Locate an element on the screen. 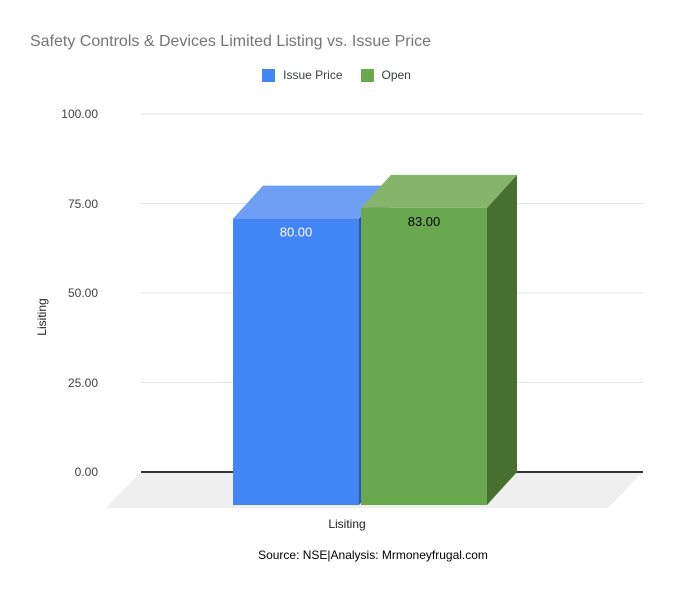  y-axis-ticks: 0.00 25.00 50.00 75.00 100.00 is located at coordinates (63, 260).